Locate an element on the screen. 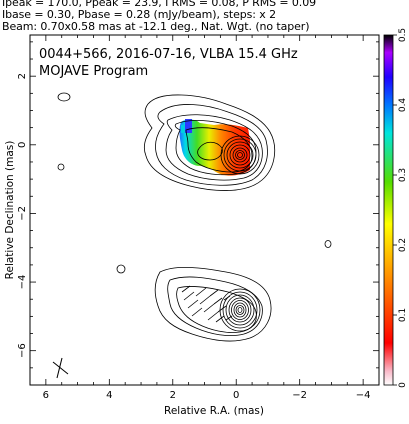 This screenshot has height=424, width=409. colorbar-ticks: 0 0.1 0.2 0.3 0.4 0.5 is located at coordinates (400, 208).